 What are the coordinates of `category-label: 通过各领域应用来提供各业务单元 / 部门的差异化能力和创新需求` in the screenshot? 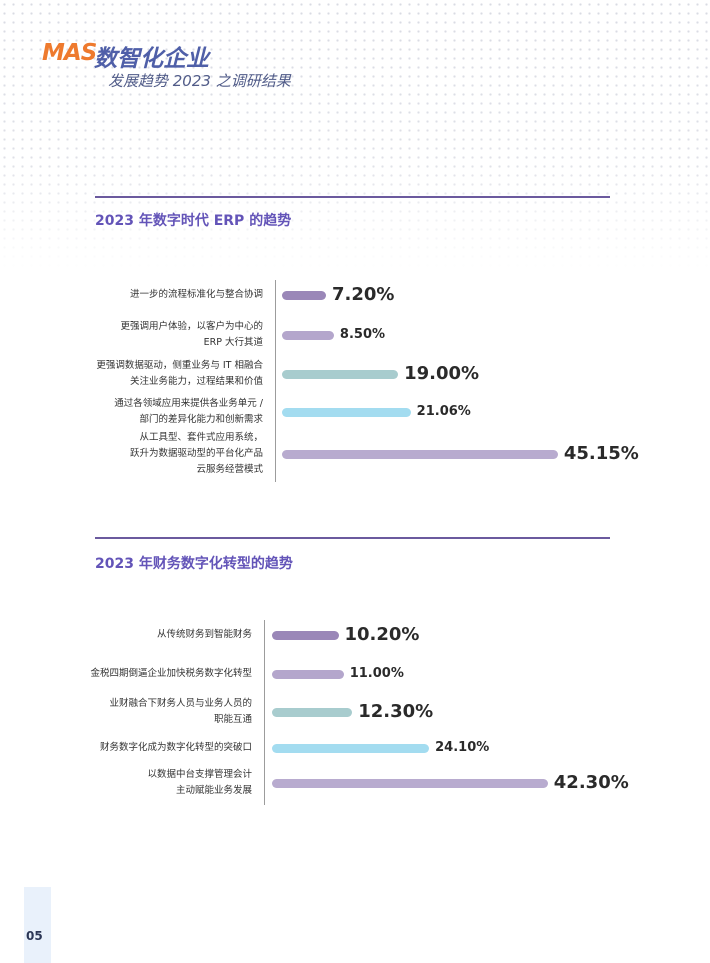 It's located at (188, 412).